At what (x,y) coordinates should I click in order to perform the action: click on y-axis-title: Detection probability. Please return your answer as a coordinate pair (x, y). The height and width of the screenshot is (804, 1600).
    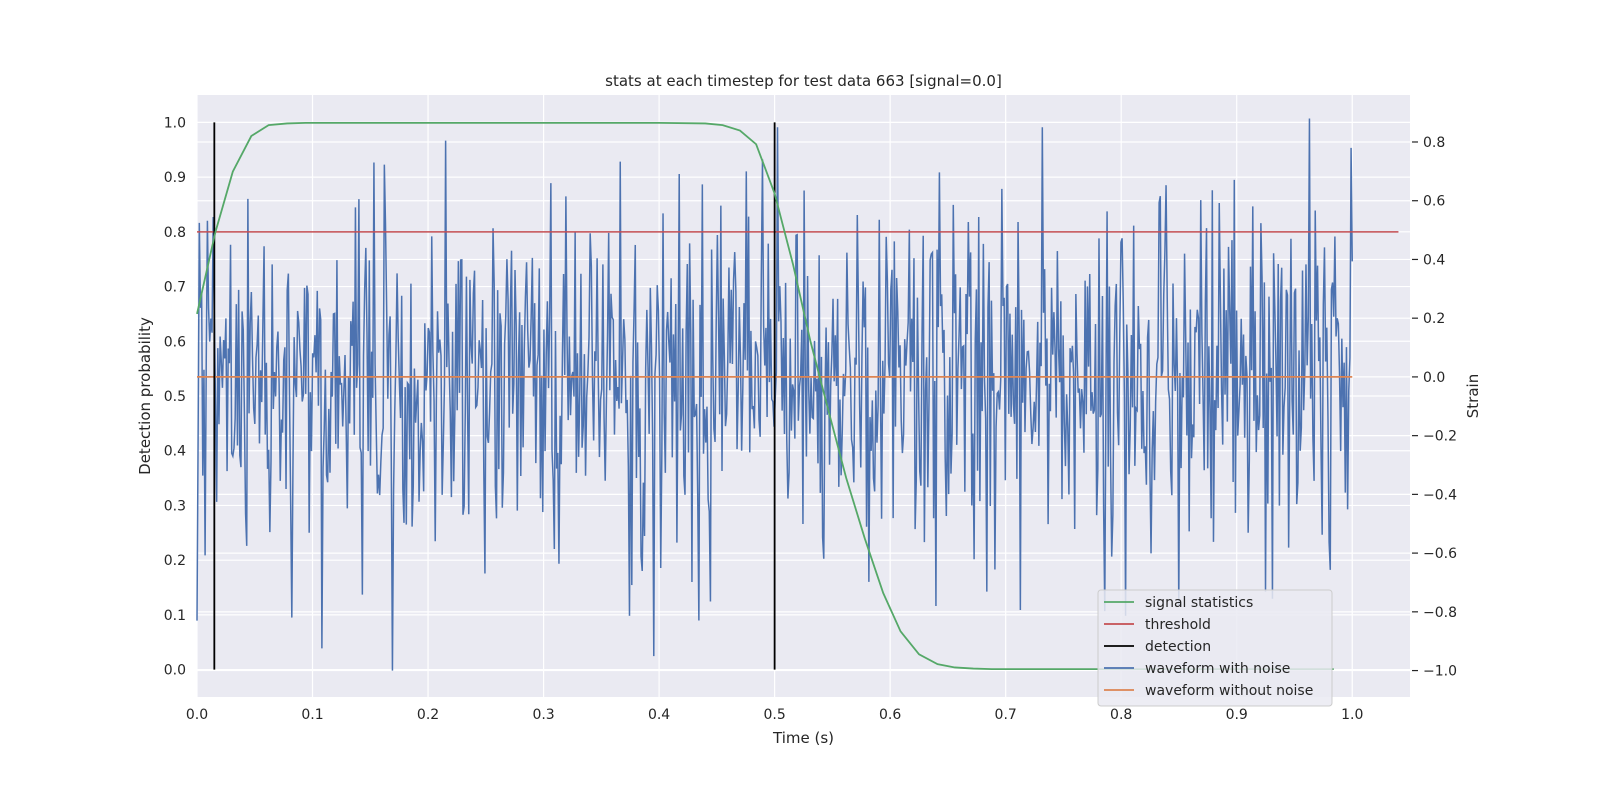
    Looking at the image, I should click on (145, 396).